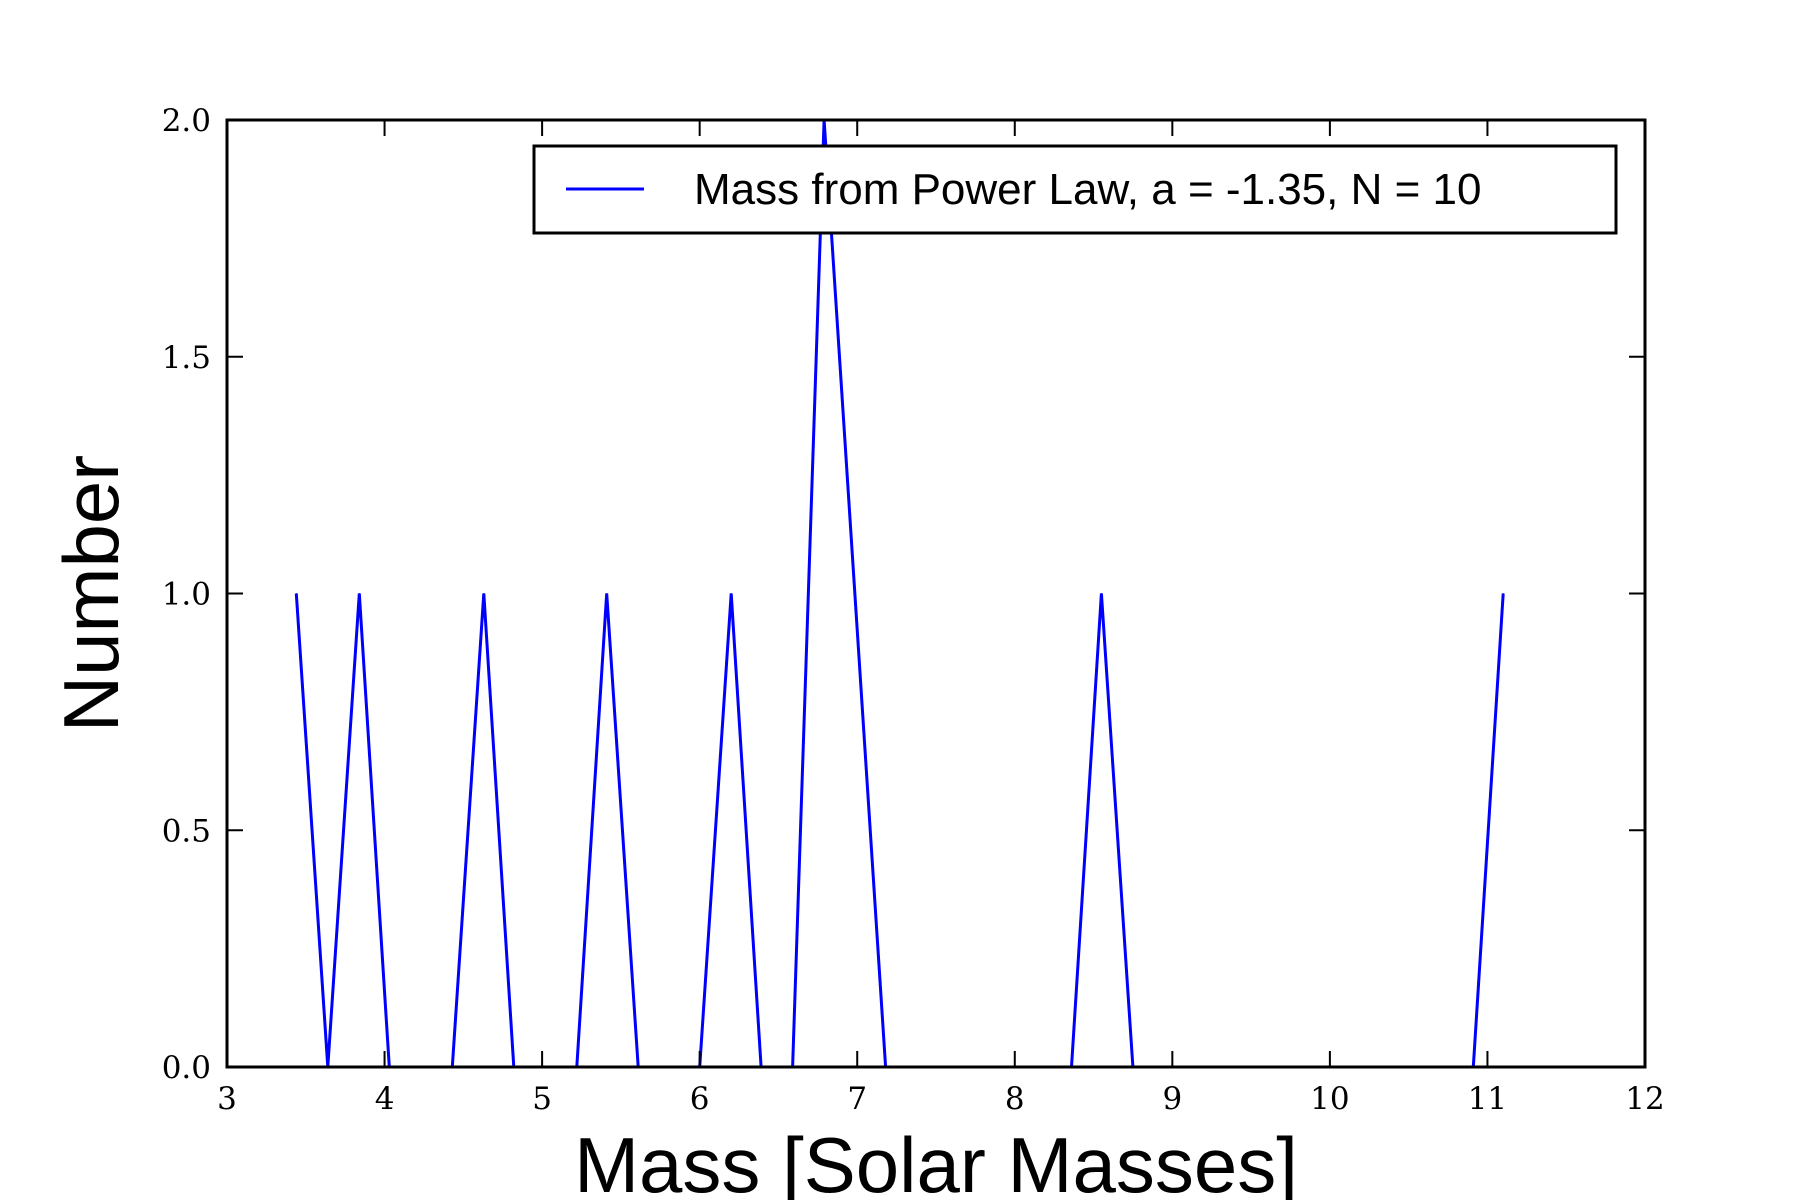 The image size is (1800, 1200). Describe the element at coordinates (186, 121) in the screenshot. I see `y-tick-label: 2.0` at that location.